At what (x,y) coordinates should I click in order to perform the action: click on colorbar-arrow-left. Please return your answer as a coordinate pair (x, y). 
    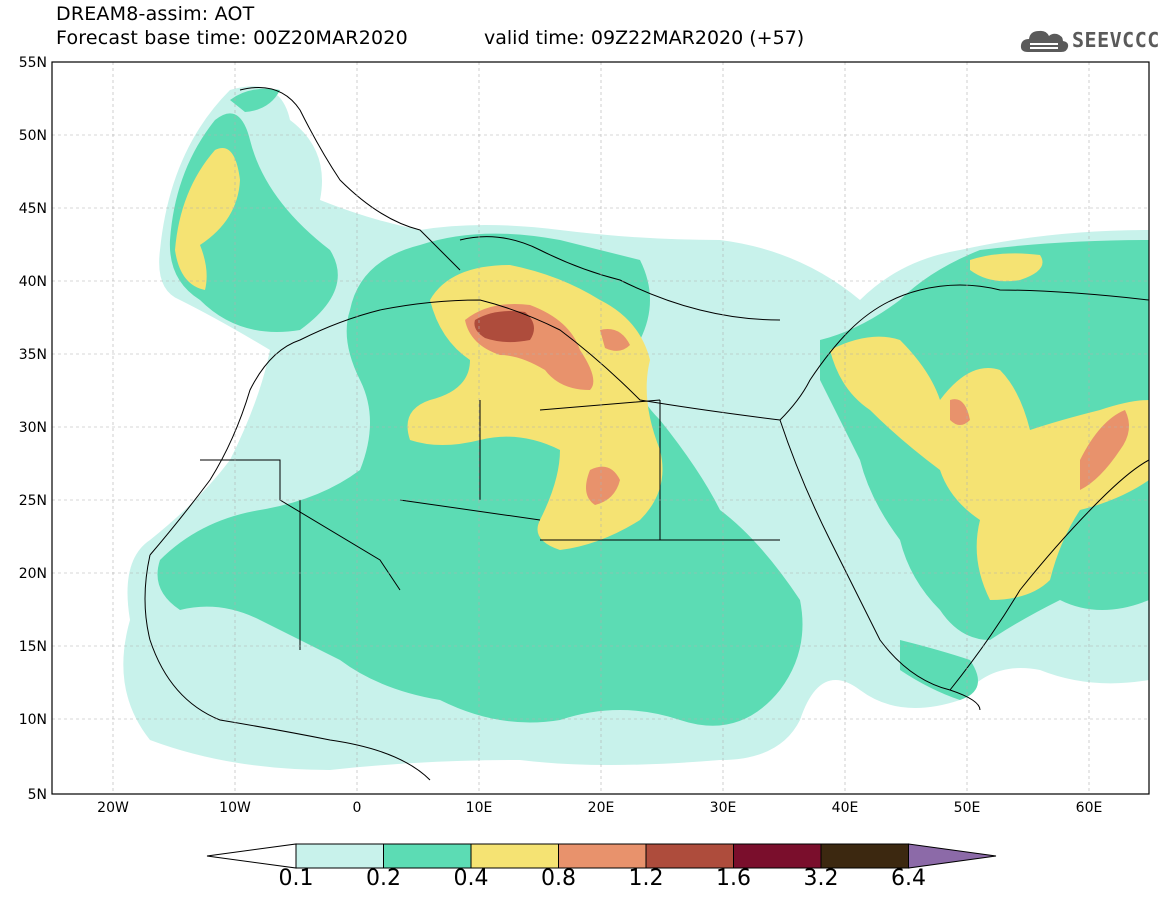
    Looking at the image, I should click on (251, 856).